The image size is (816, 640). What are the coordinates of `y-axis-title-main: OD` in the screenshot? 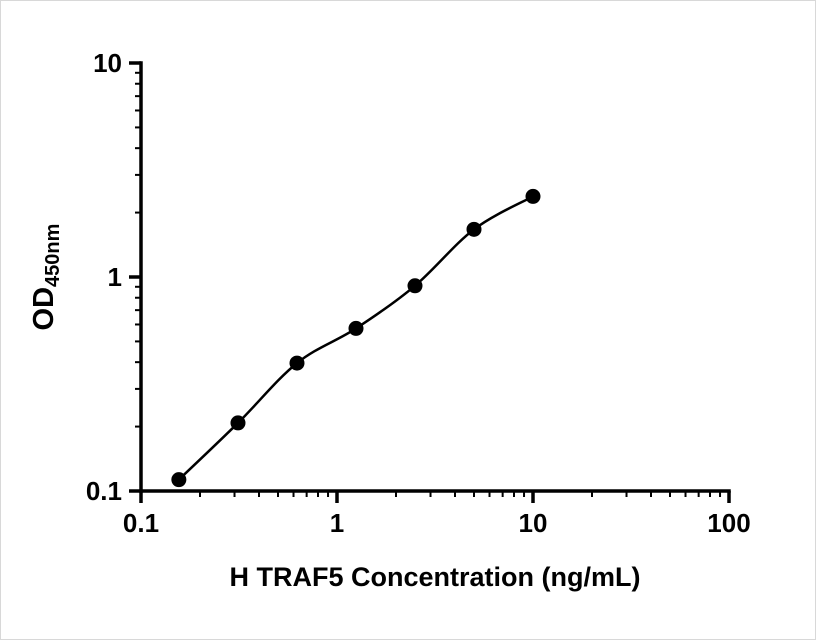 It's located at (44, 309).